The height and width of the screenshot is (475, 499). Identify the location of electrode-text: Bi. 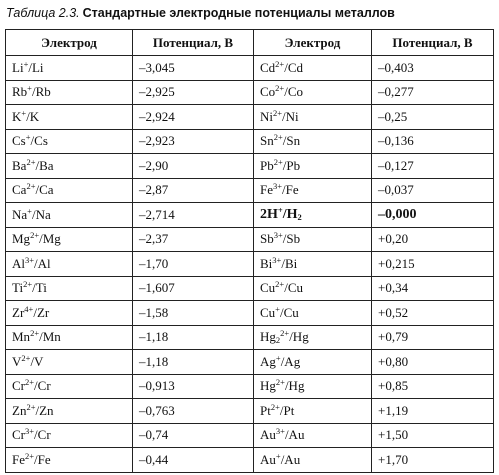
(266, 263).